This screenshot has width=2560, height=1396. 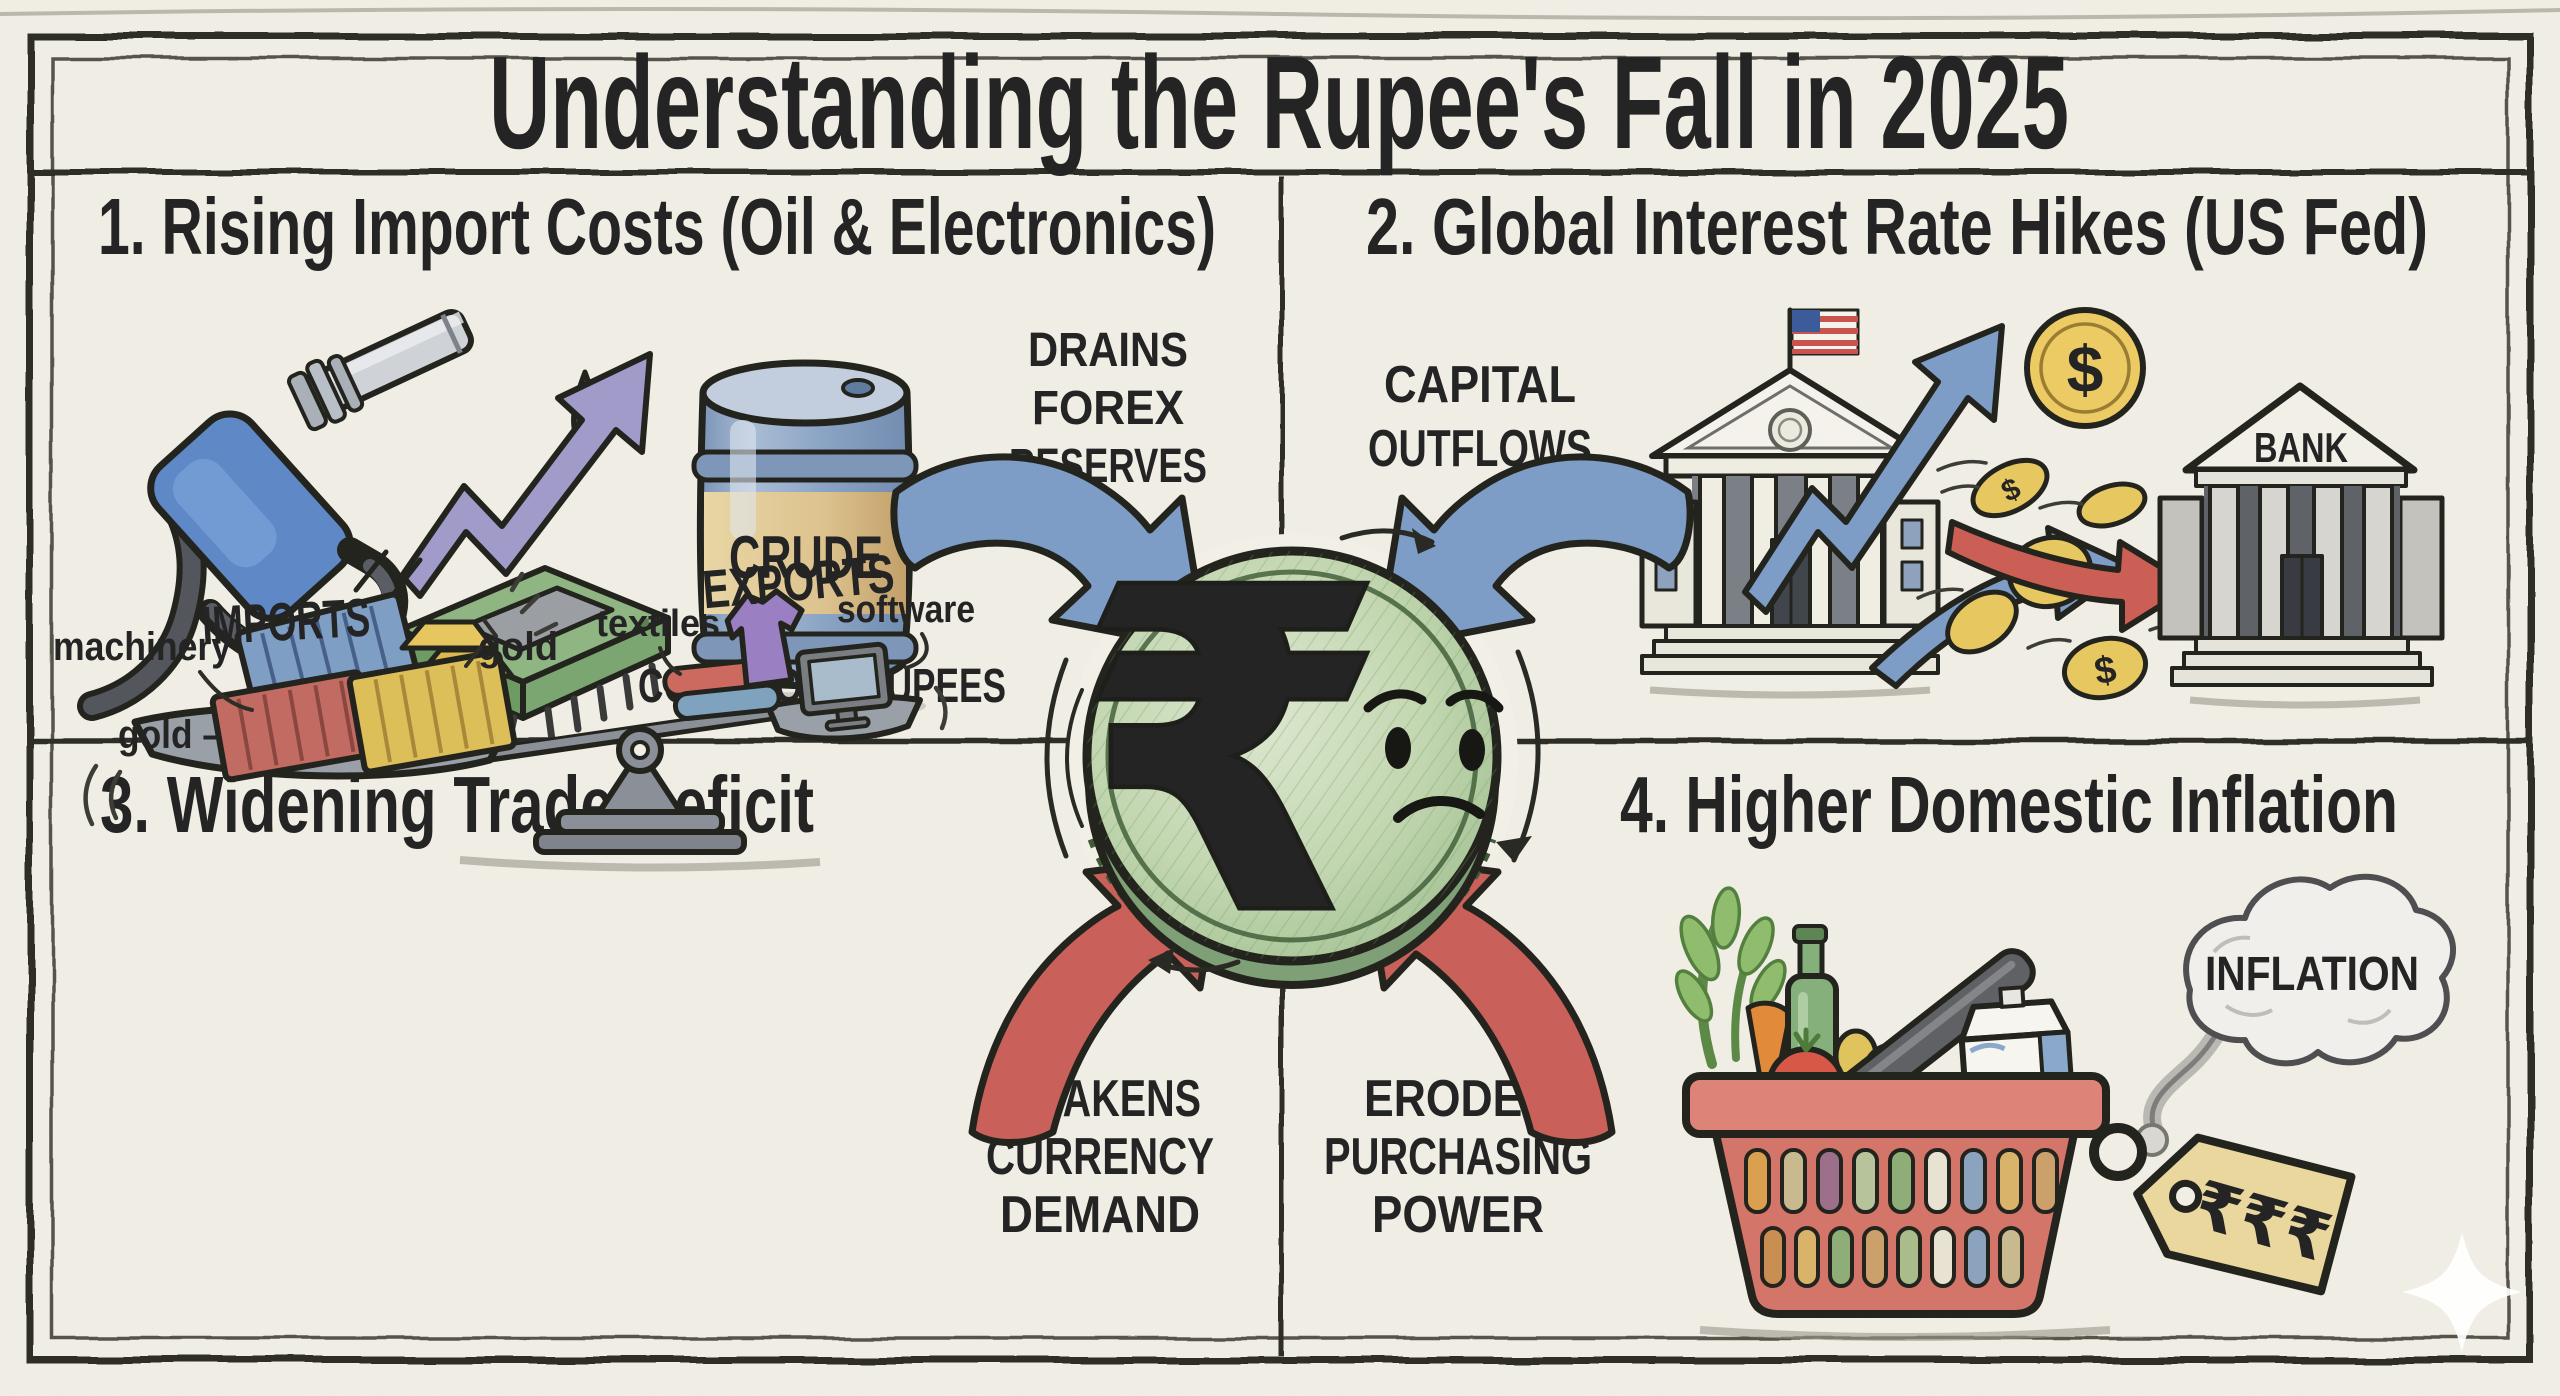 What do you see at coordinates (384, 677) in the screenshot?
I see `shipping-containers-icon` at bounding box center [384, 677].